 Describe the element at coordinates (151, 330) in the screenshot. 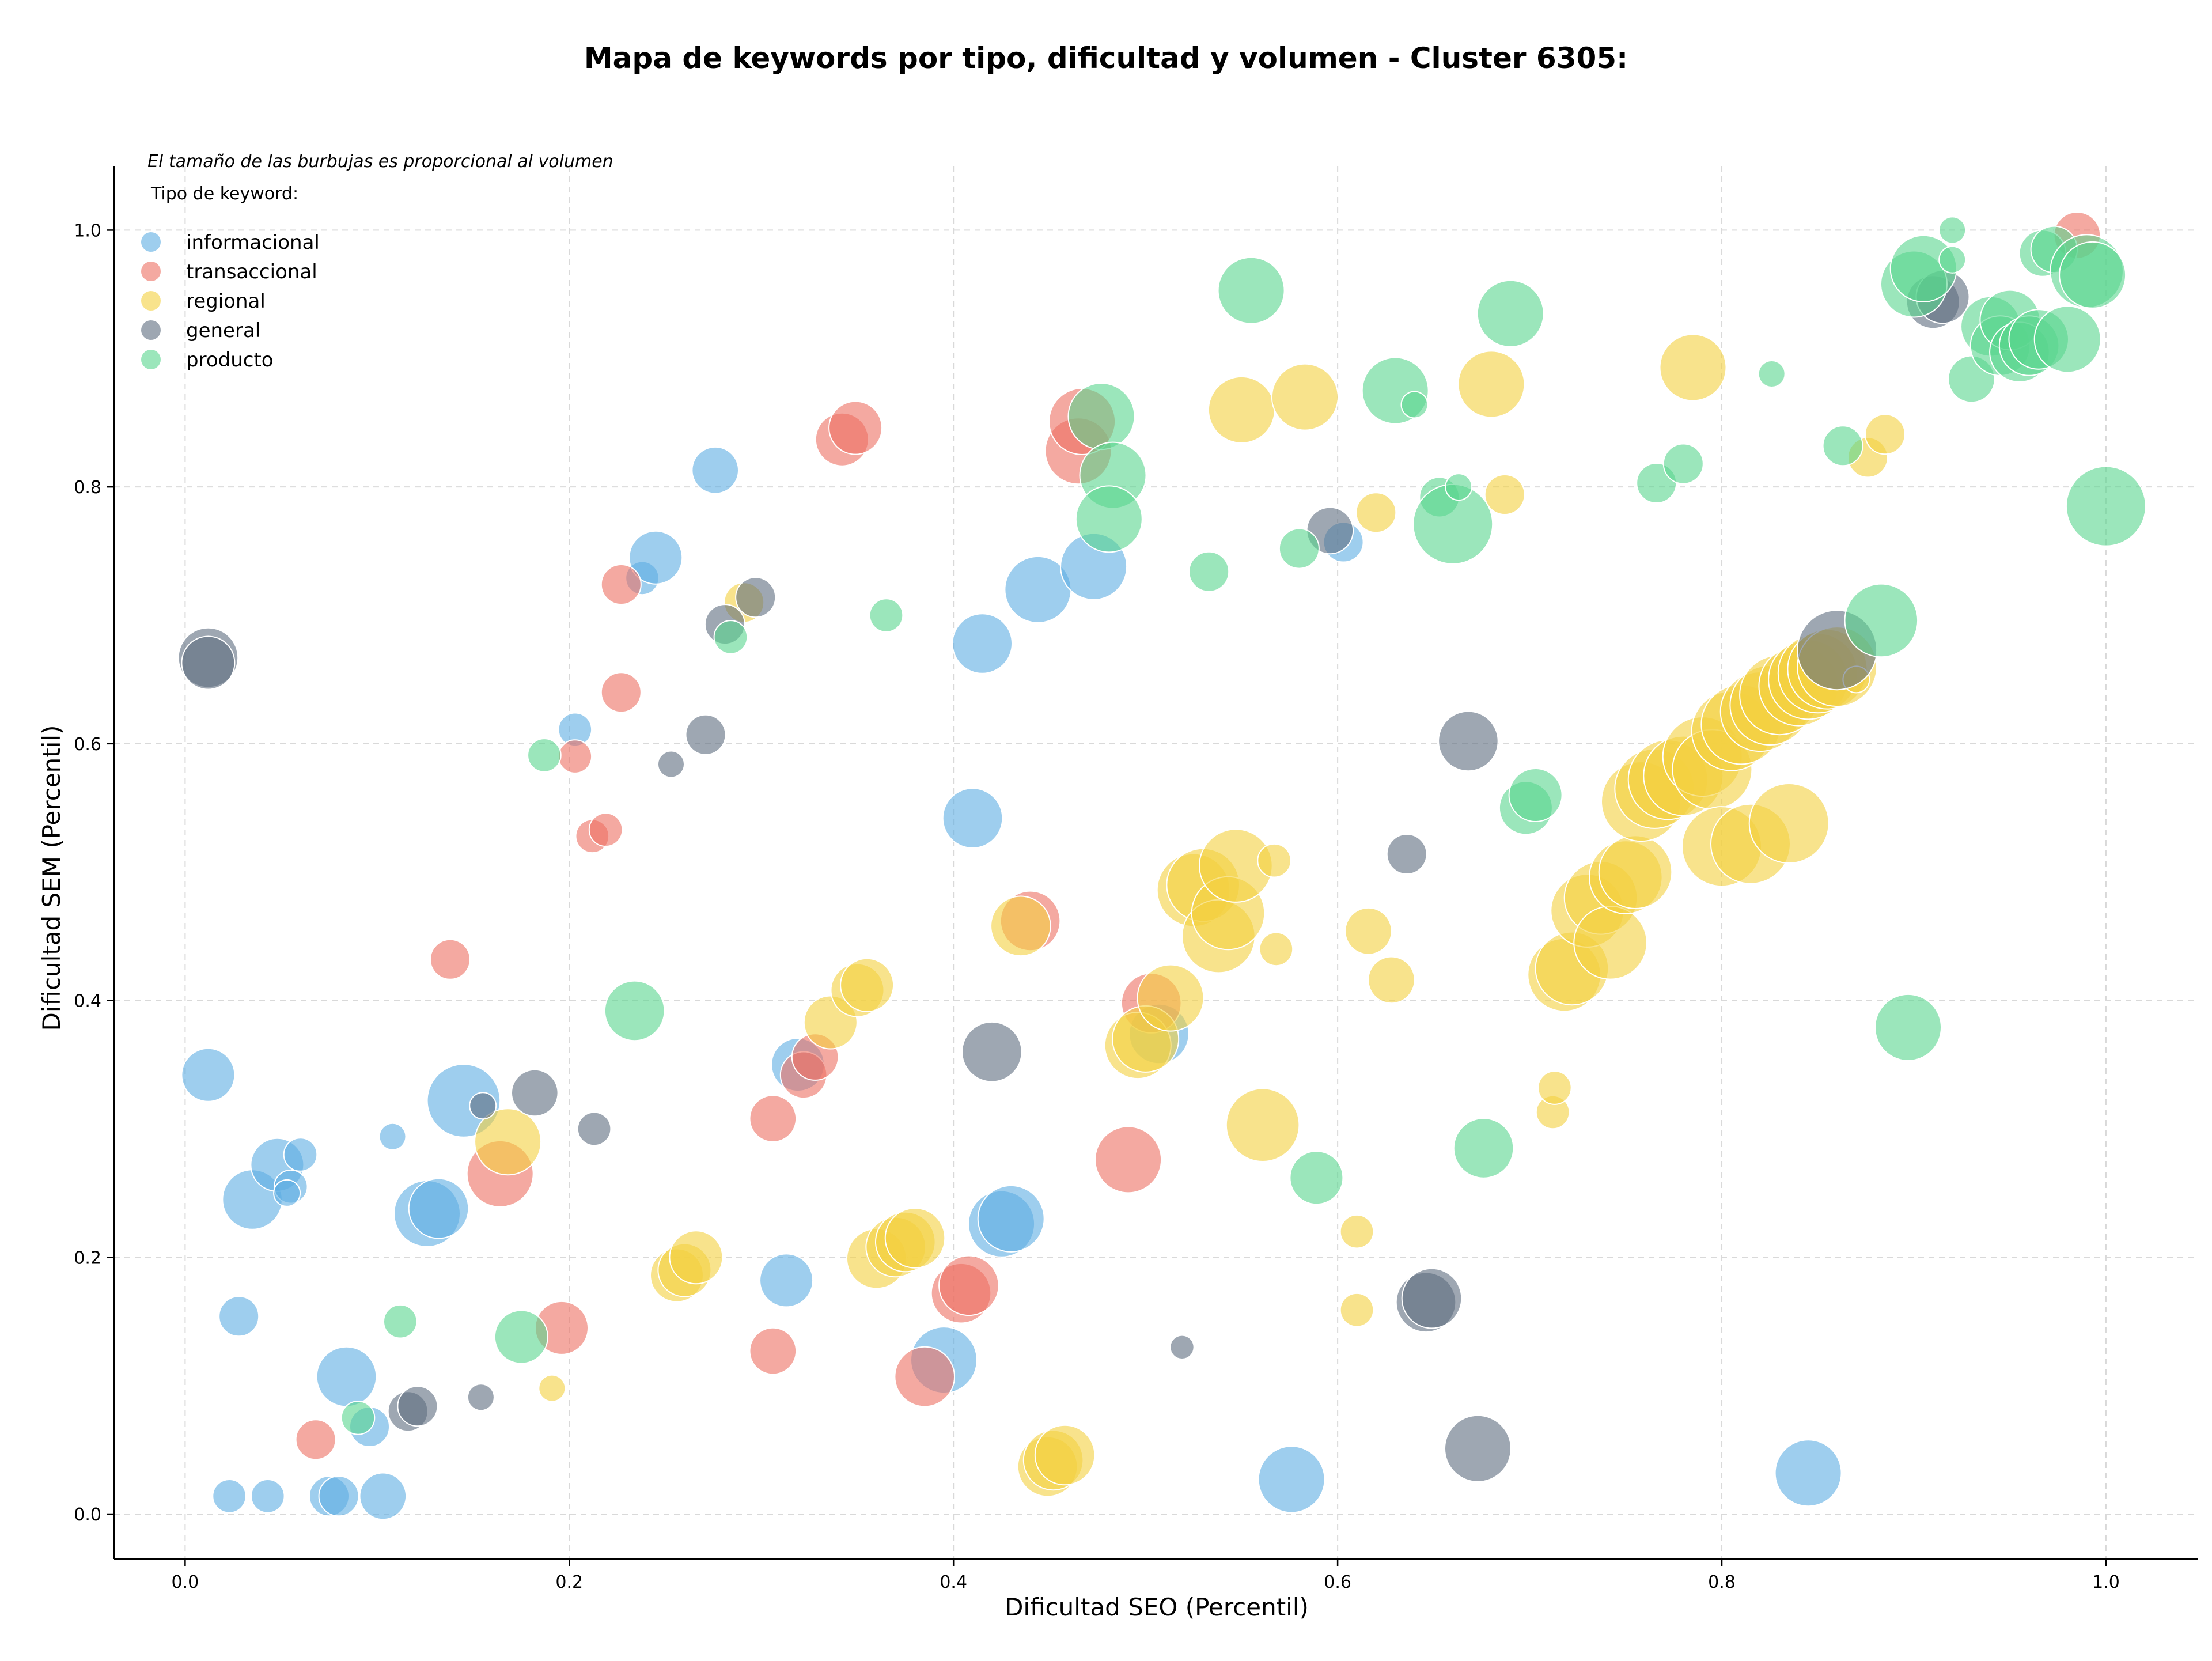

I see `legend-marker-general` at that location.